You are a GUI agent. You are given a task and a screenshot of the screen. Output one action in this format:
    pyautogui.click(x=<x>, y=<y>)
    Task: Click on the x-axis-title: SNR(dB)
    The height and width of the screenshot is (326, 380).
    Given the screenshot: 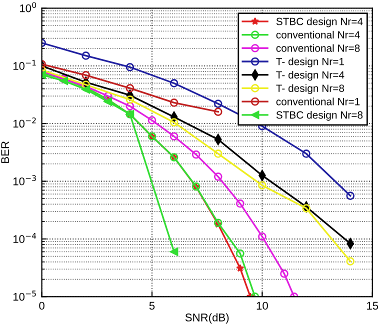 What is the action you would take?
    pyautogui.click(x=207, y=318)
    